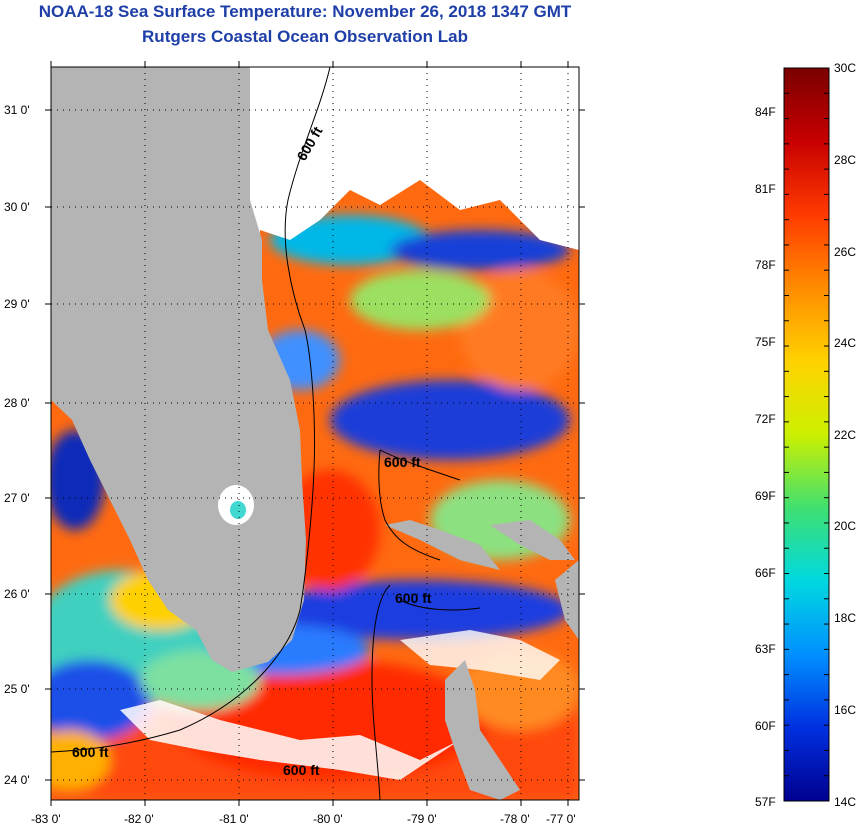 Image resolution: width=865 pixels, height=832 pixels. I want to click on lat-label-26: 26 0', so click(17, 594).